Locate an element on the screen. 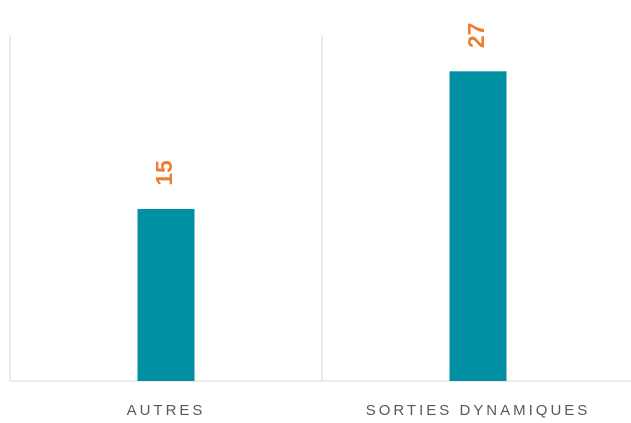 The width and height of the screenshot is (631, 423). data-label: 15 is located at coordinates (164, 173).